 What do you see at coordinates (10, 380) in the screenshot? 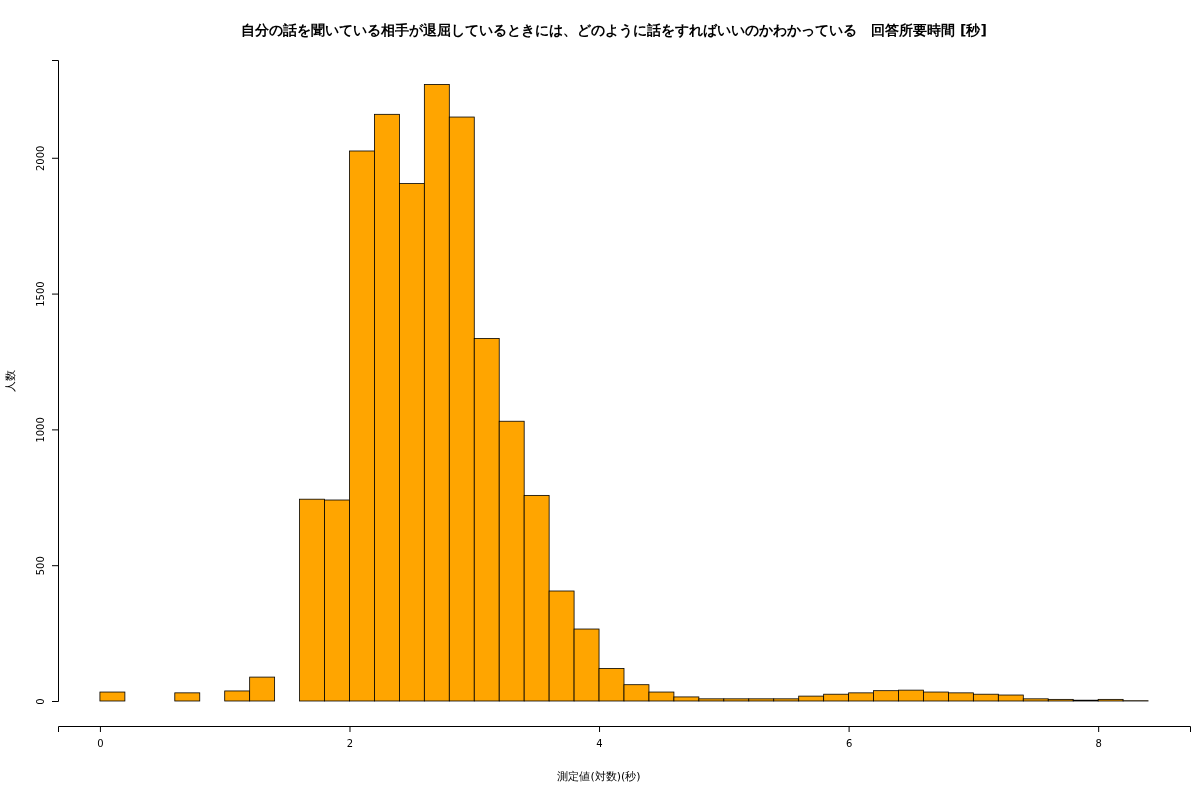
I see `y-axis-title: 人数` at bounding box center [10, 380].